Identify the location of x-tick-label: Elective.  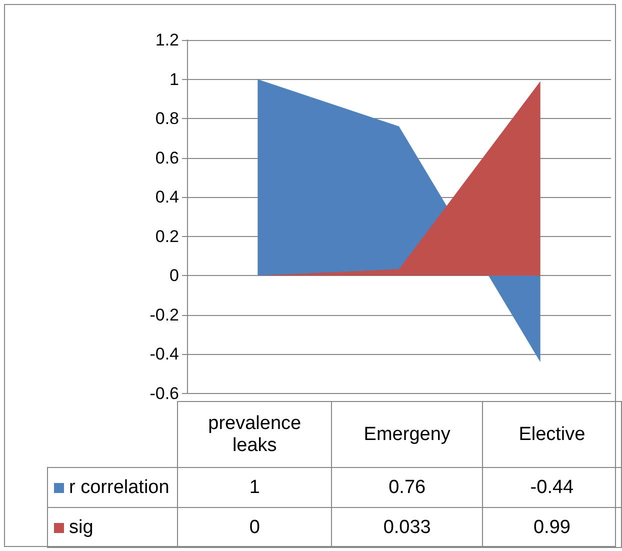
(552, 435).